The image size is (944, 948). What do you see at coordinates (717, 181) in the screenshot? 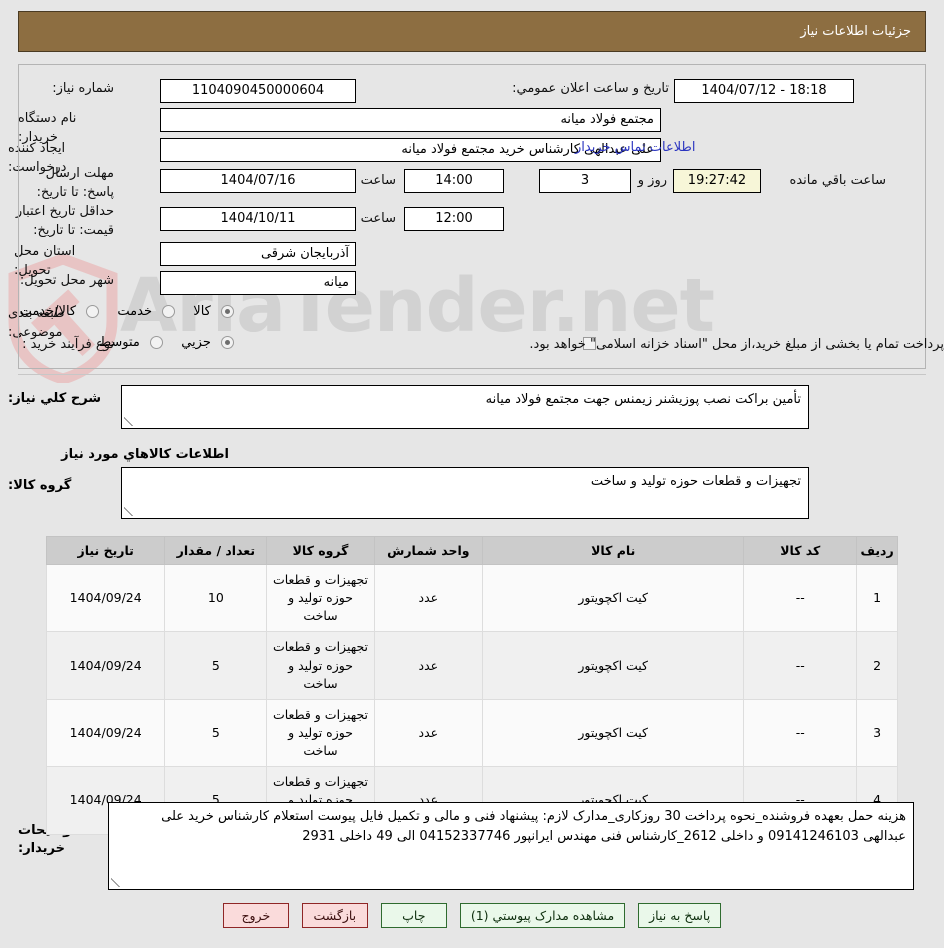
I see `countdown-timer: 19:27:42` at bounding box center [717, 181].